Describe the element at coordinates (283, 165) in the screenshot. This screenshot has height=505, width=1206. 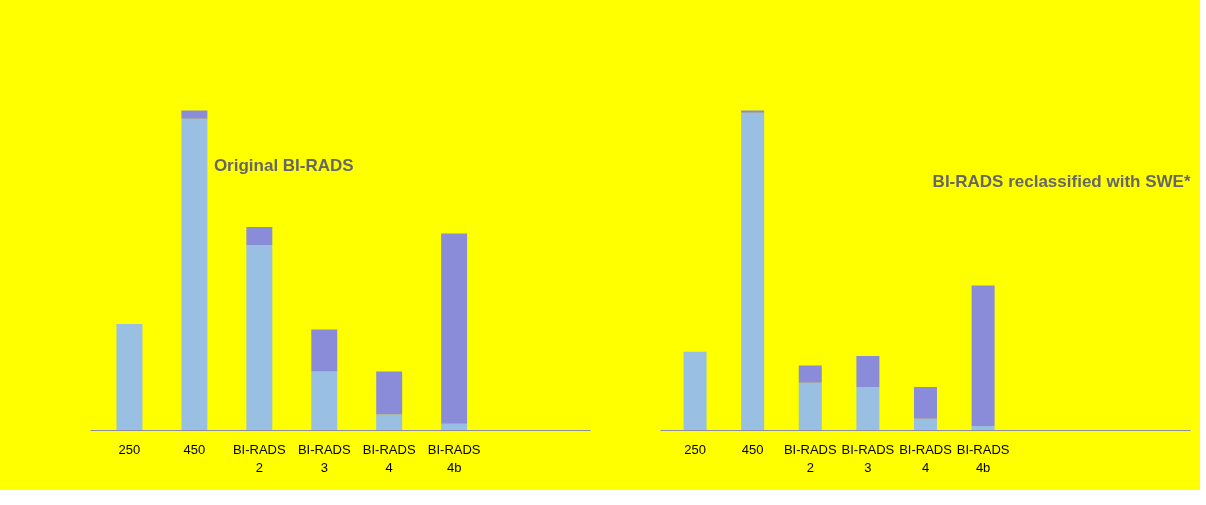
I see `annotation: Original BI-RADS` at that location.